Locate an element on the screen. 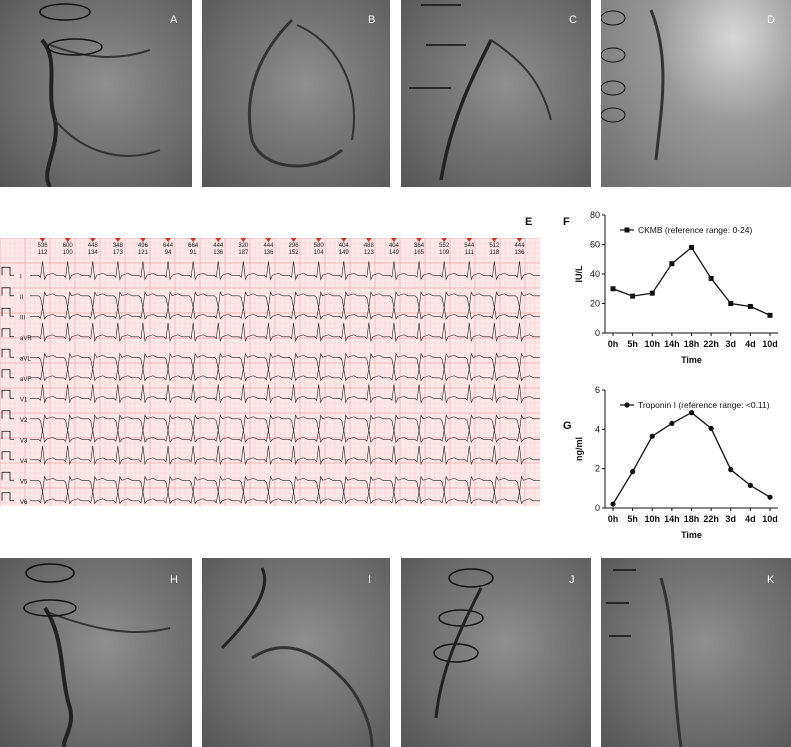  coronary-vessels-b is located at coordinates (301, 93).